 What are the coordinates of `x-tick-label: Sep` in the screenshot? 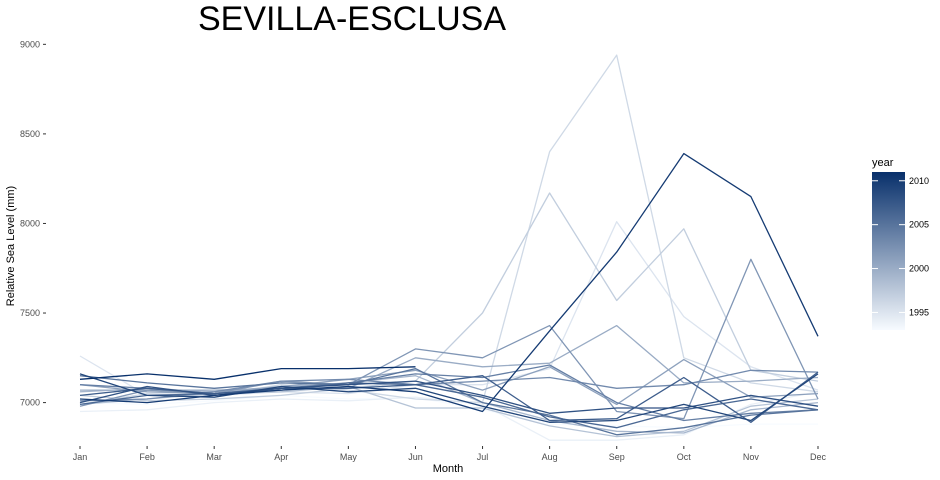 It's located at (617, 457).